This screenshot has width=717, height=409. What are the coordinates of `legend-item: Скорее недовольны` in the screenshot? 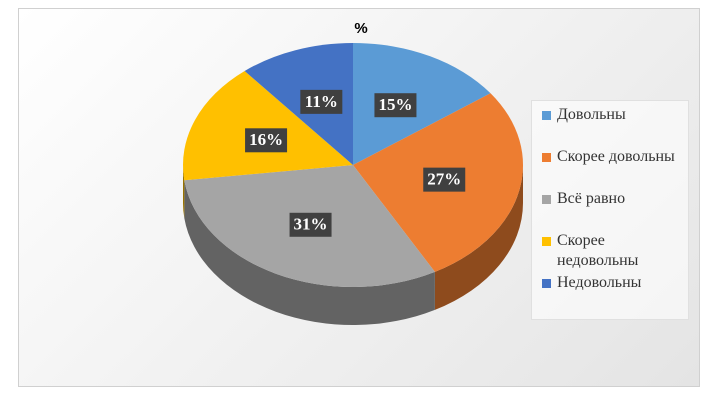 It's located at (610, 252).